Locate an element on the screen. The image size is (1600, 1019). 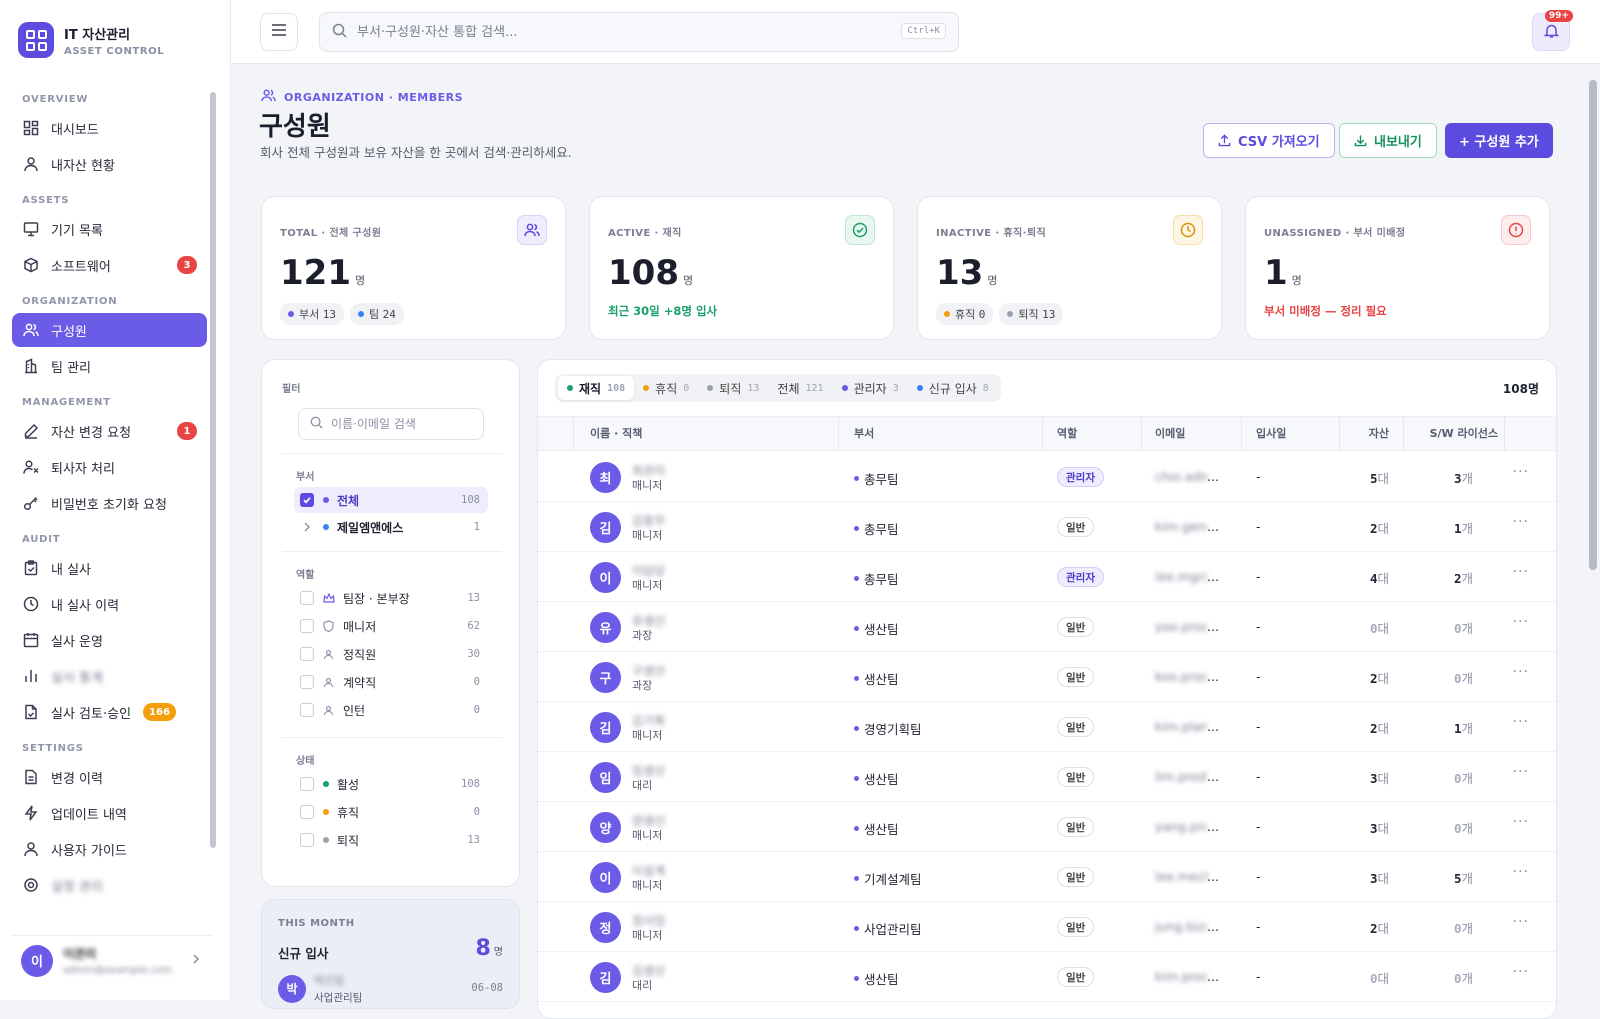
col-assets: 자산 is located at coordinates (1378, 433).